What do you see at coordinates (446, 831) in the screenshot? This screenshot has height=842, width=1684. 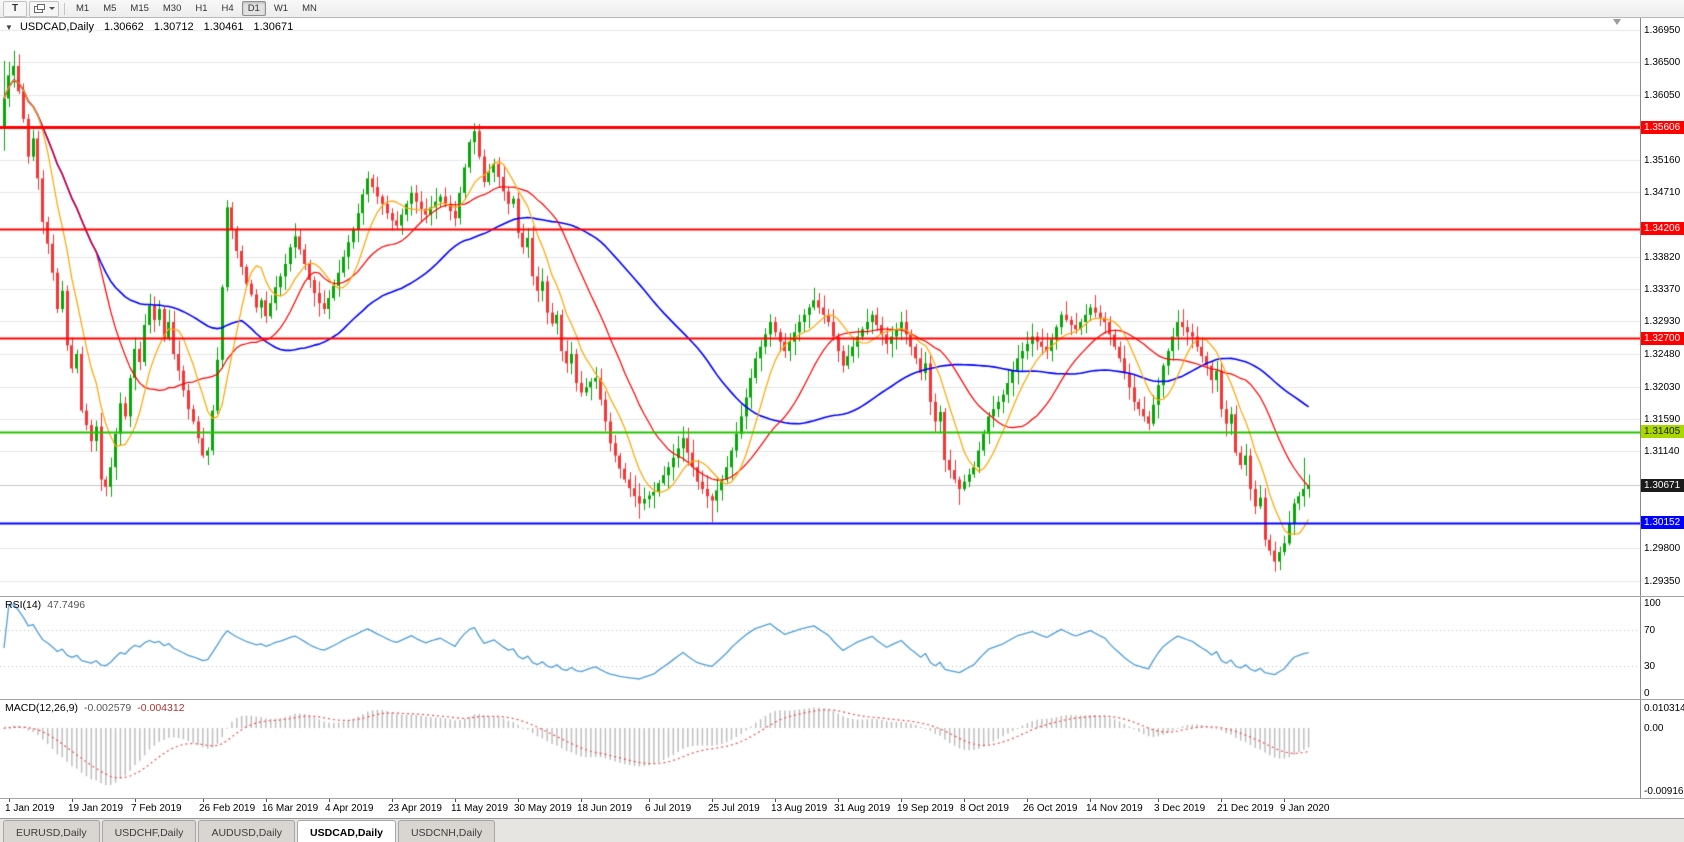 I see `chart-tab-usdcnh: USDCNH,Daily` at bounding box center [446, 831].